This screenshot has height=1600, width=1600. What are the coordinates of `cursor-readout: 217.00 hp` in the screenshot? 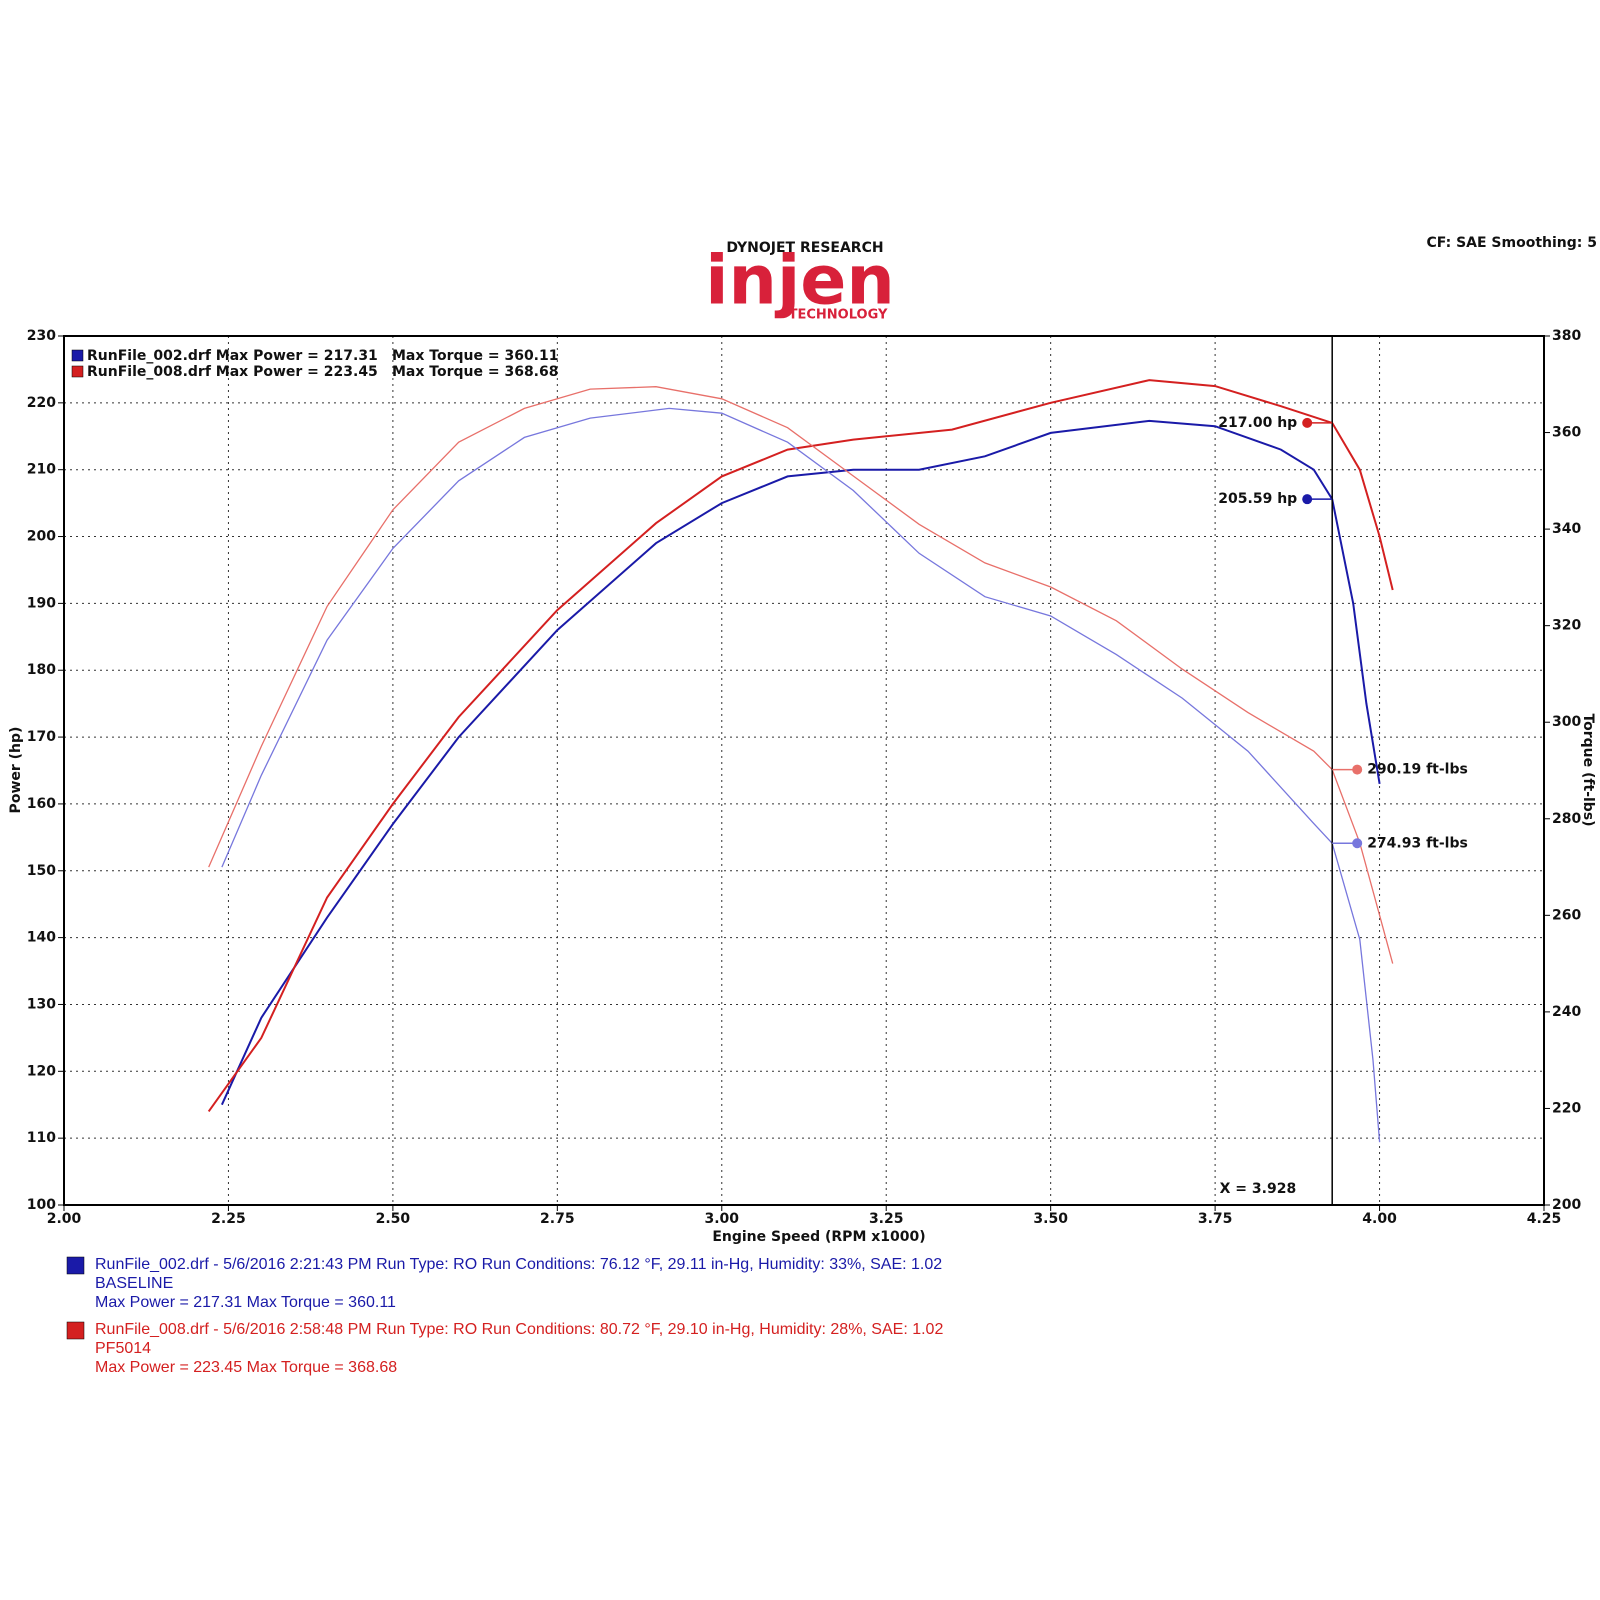 It's located at (1257, 423).